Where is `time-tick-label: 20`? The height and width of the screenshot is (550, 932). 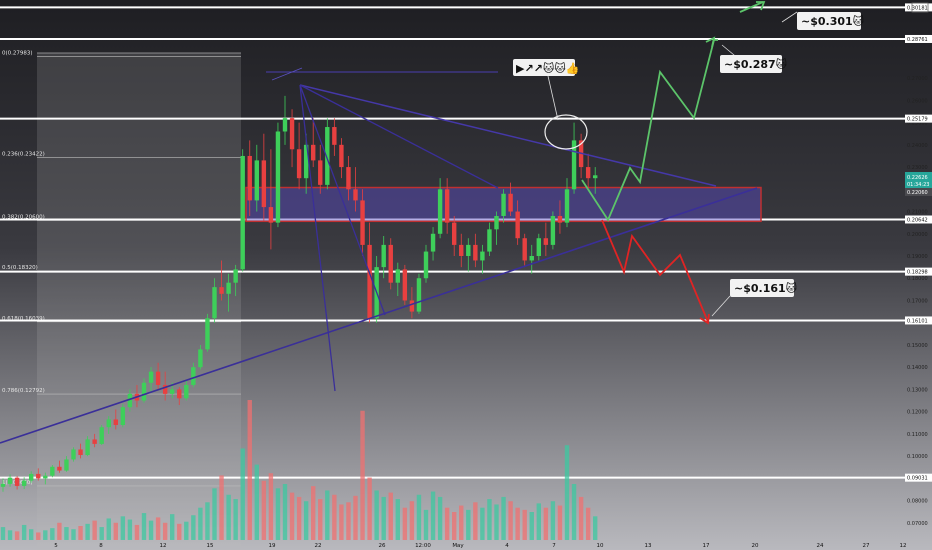 time-tick-label: 20 is located at coordinates (755, 546).